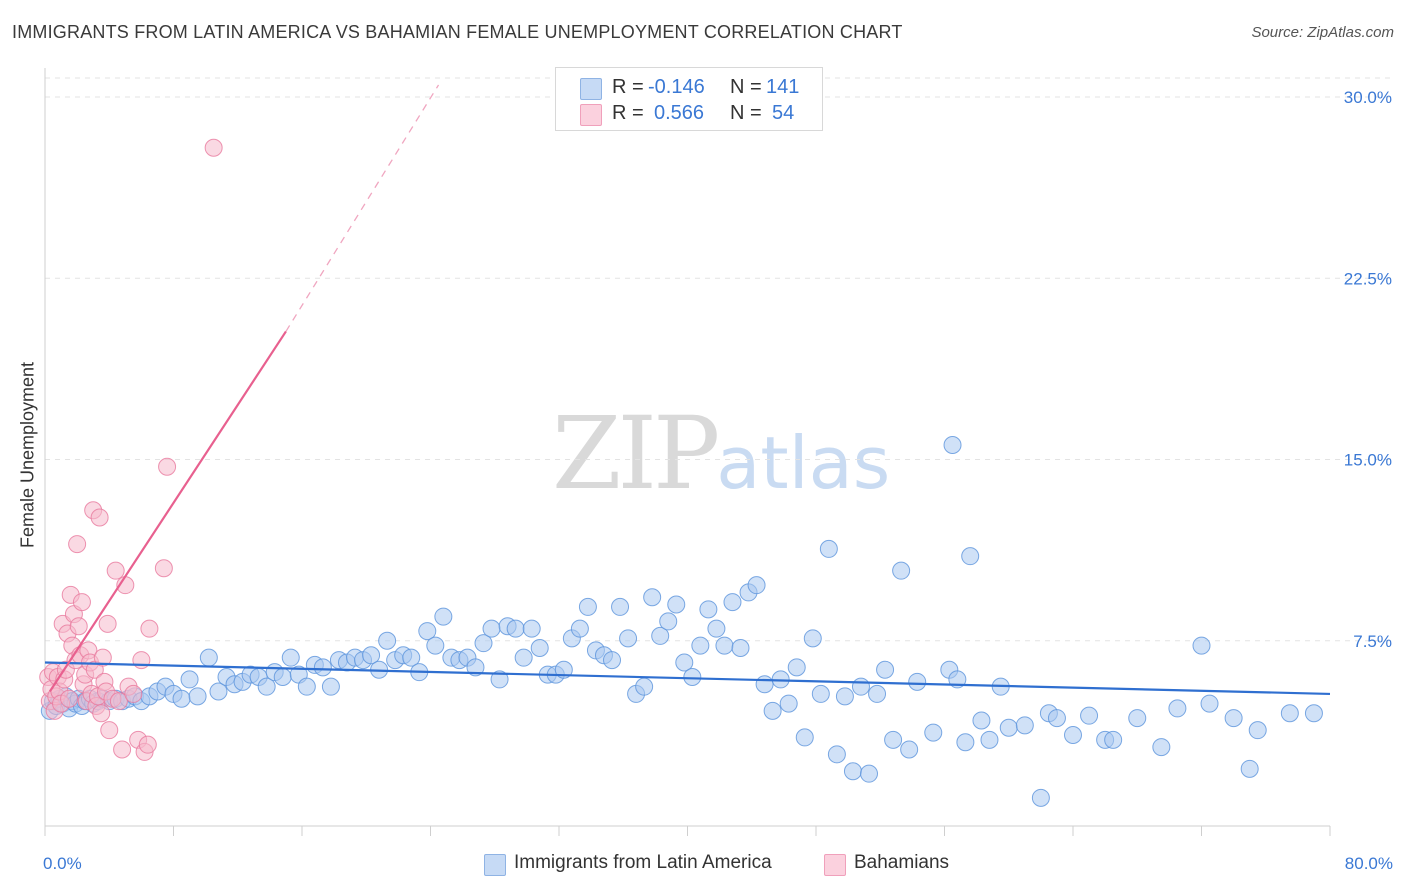 This screenshot has width=1406, height=892. What do you see at coordinates (591, 89) in the screenshot?
I see `stats-swatch-latin-america` at bounding box center [591, 89].